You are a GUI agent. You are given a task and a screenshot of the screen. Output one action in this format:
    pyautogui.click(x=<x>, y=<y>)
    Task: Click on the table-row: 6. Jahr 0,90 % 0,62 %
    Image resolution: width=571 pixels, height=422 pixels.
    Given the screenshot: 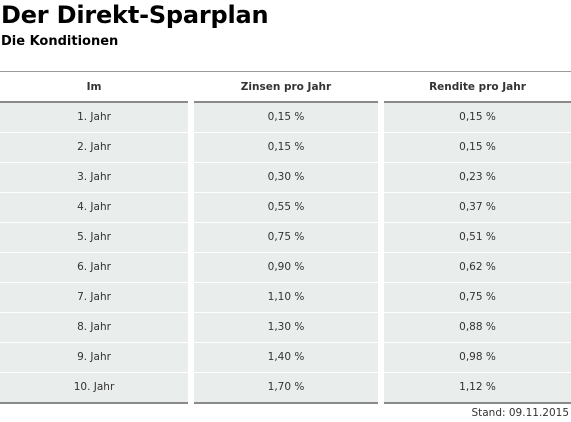 What is the action you would take?
    pyautogui.click(x=285, y=268)
    